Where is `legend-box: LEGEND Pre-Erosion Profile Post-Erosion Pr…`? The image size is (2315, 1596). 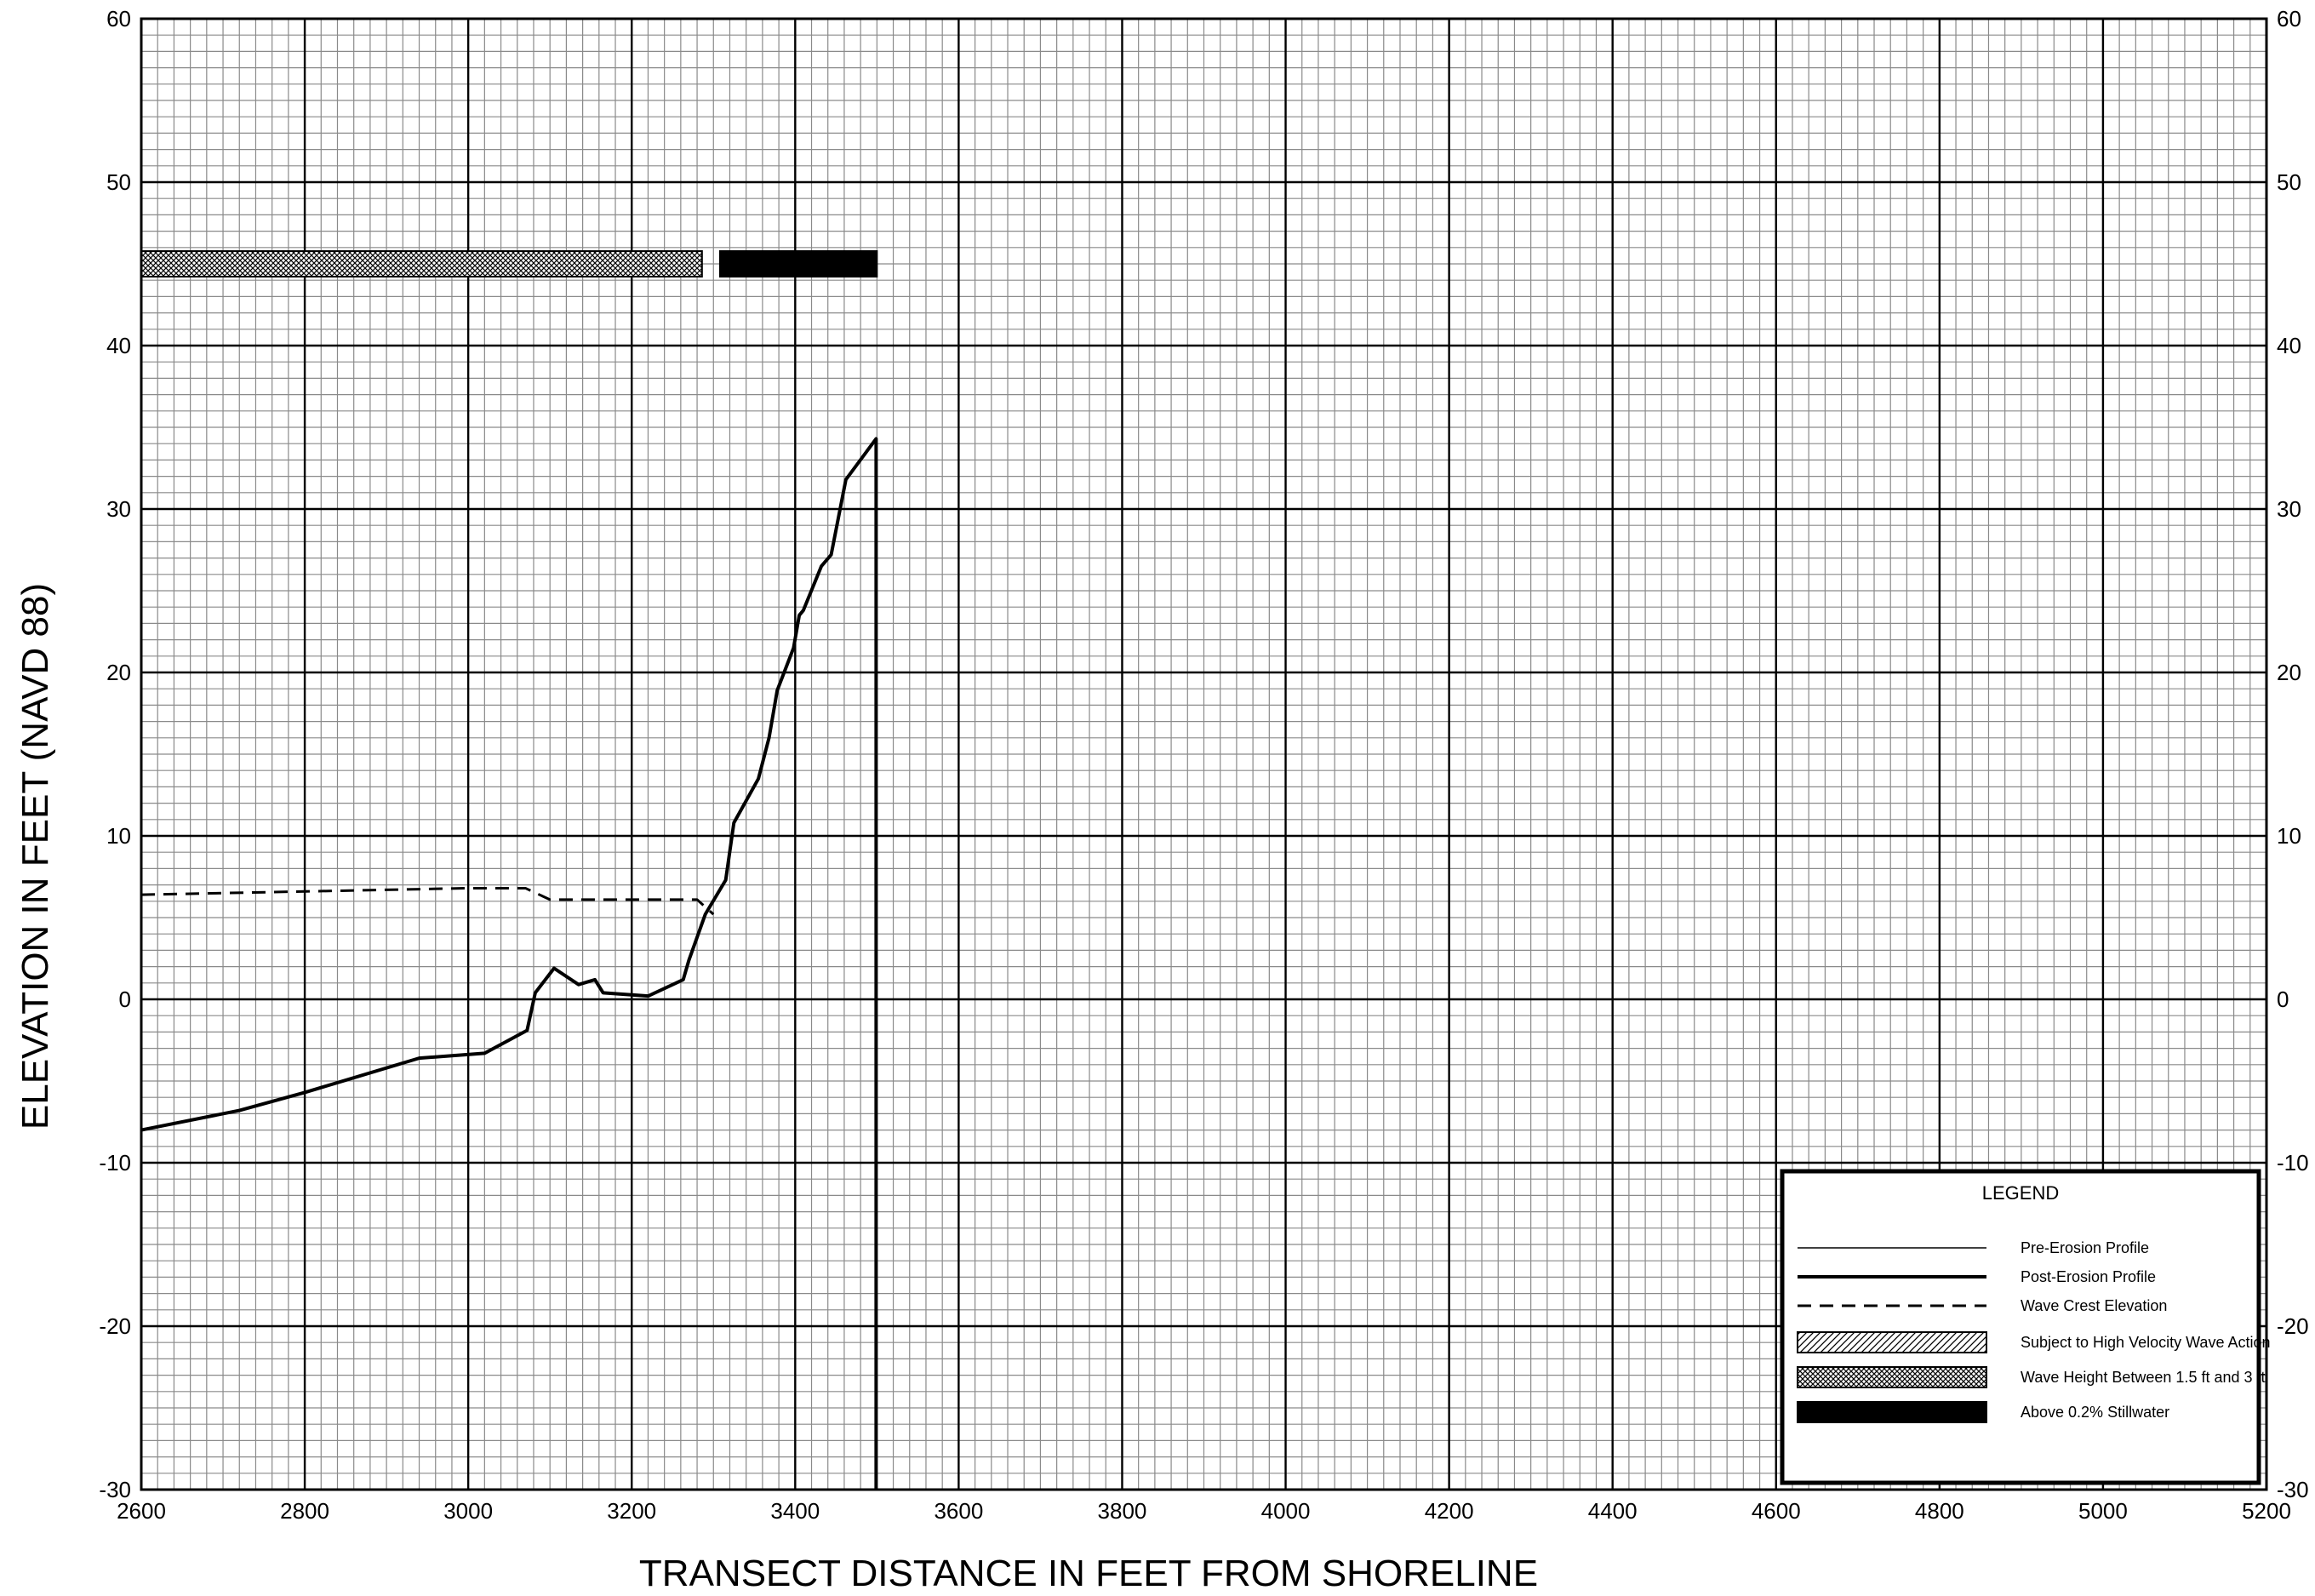 legend-box: LEGEND Pre-Erosion Profile Post-Erosion Pr… is located at coordinates (2025, 1327).